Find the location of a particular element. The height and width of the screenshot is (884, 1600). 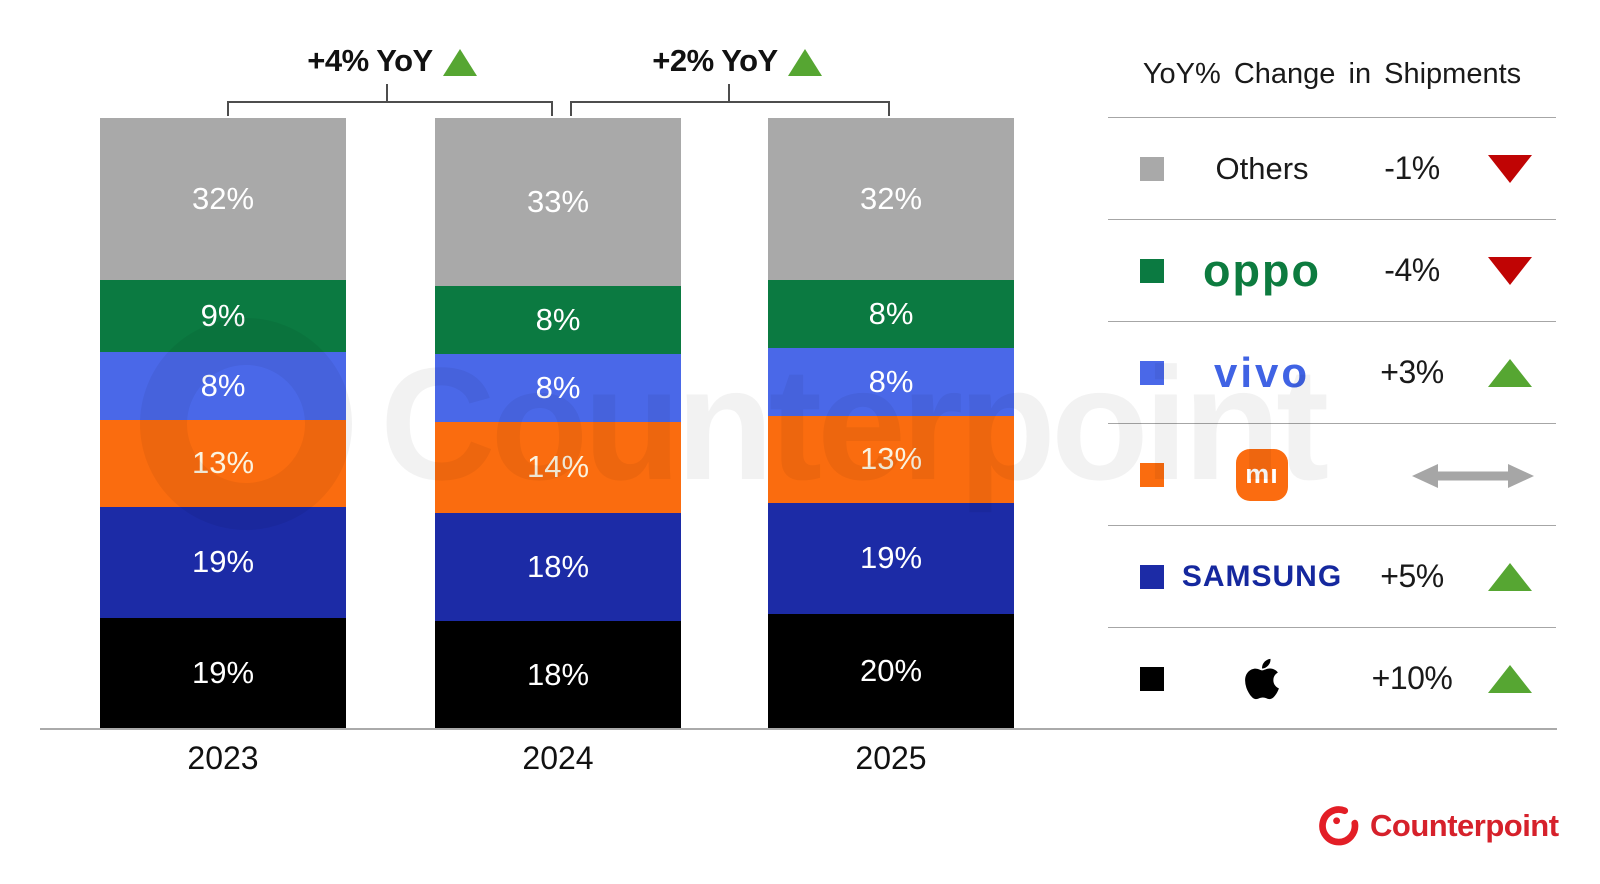

legend-row-apple: +10% is located at coordinates (1332, 678).